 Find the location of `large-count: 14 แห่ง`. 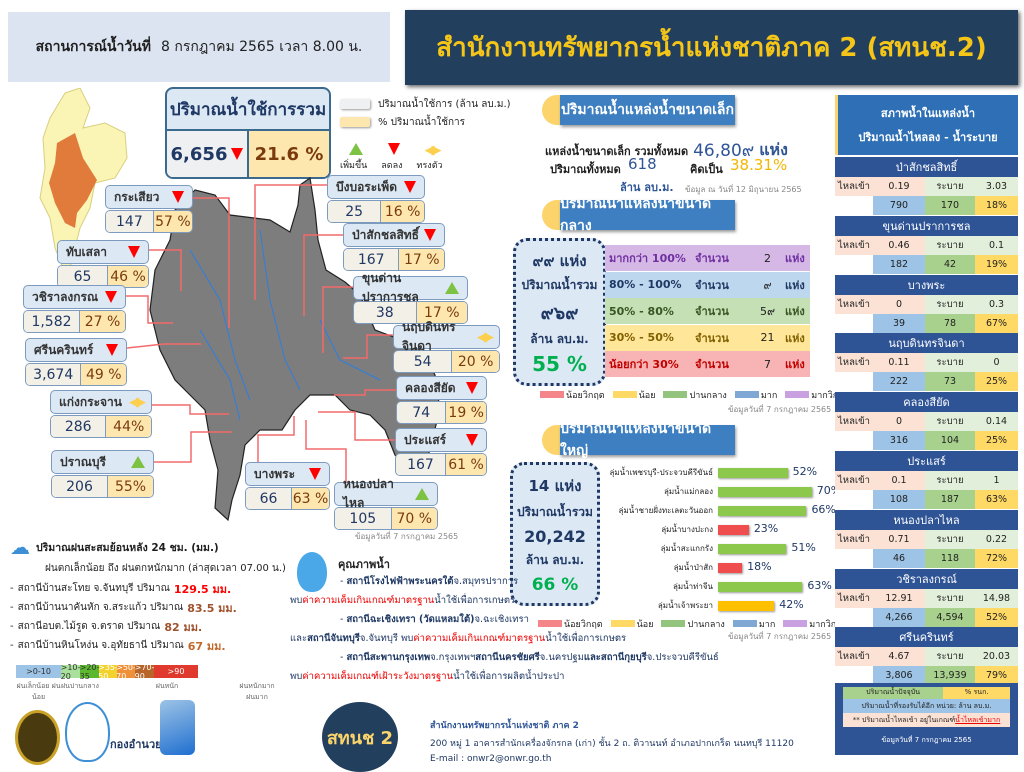

large-count: 14 แห่ง is located at coordinates (555, 485).